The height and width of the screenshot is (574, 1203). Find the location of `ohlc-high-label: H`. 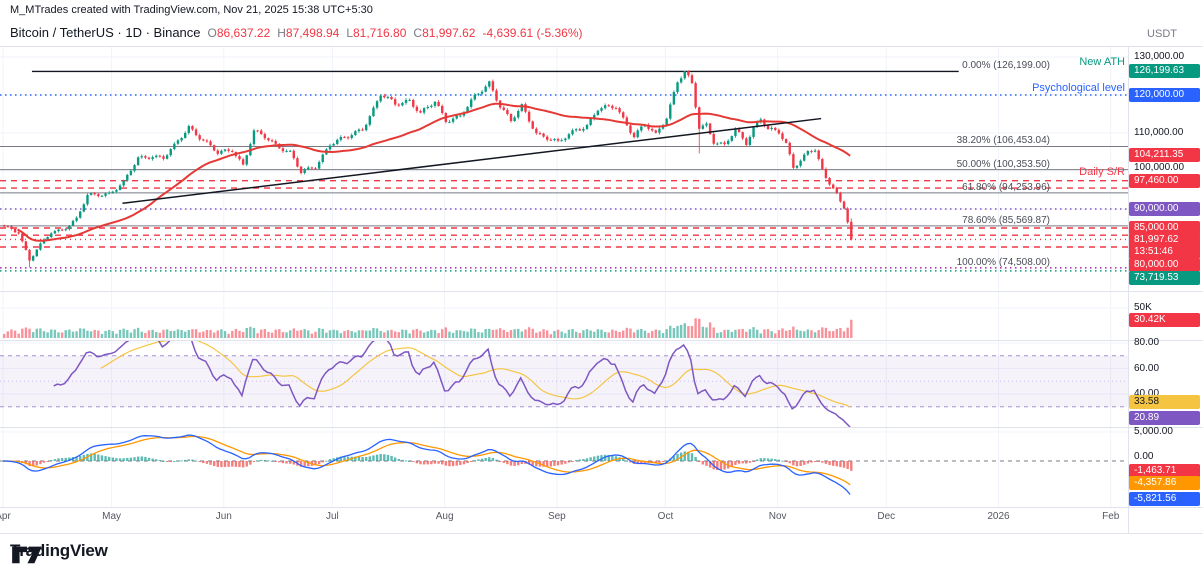

ohlc-high-label: H is located at coordinates (281, 33).